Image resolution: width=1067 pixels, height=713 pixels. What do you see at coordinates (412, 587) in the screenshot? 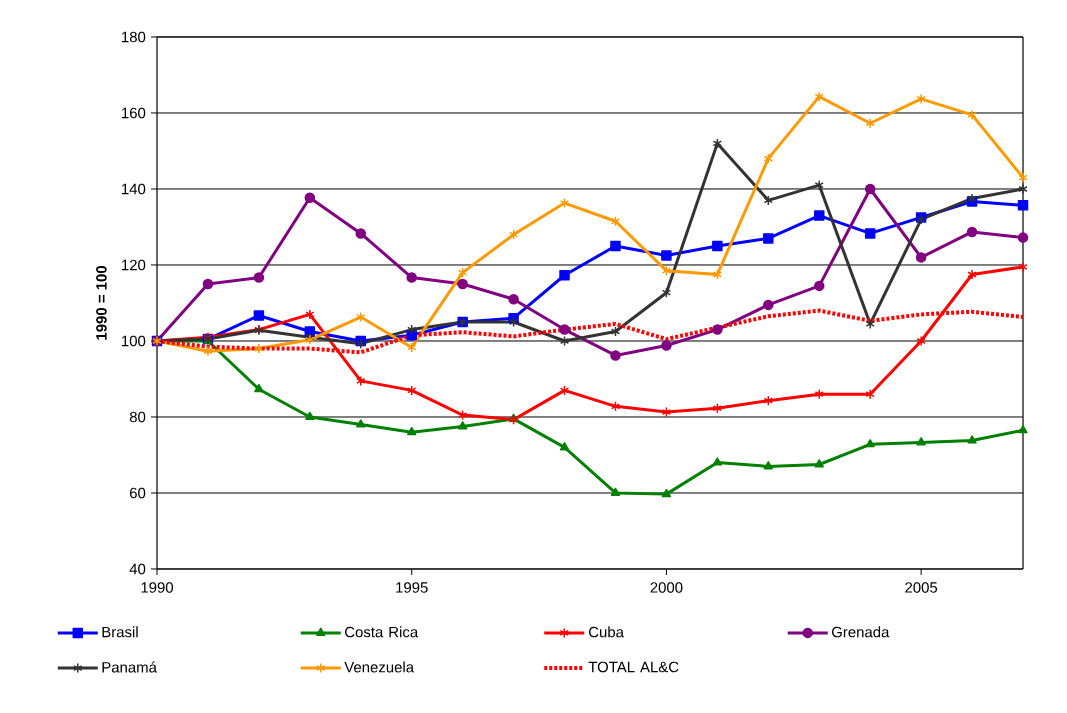
I see `x-tick-label: 1995` at bounding box center [412, 587].